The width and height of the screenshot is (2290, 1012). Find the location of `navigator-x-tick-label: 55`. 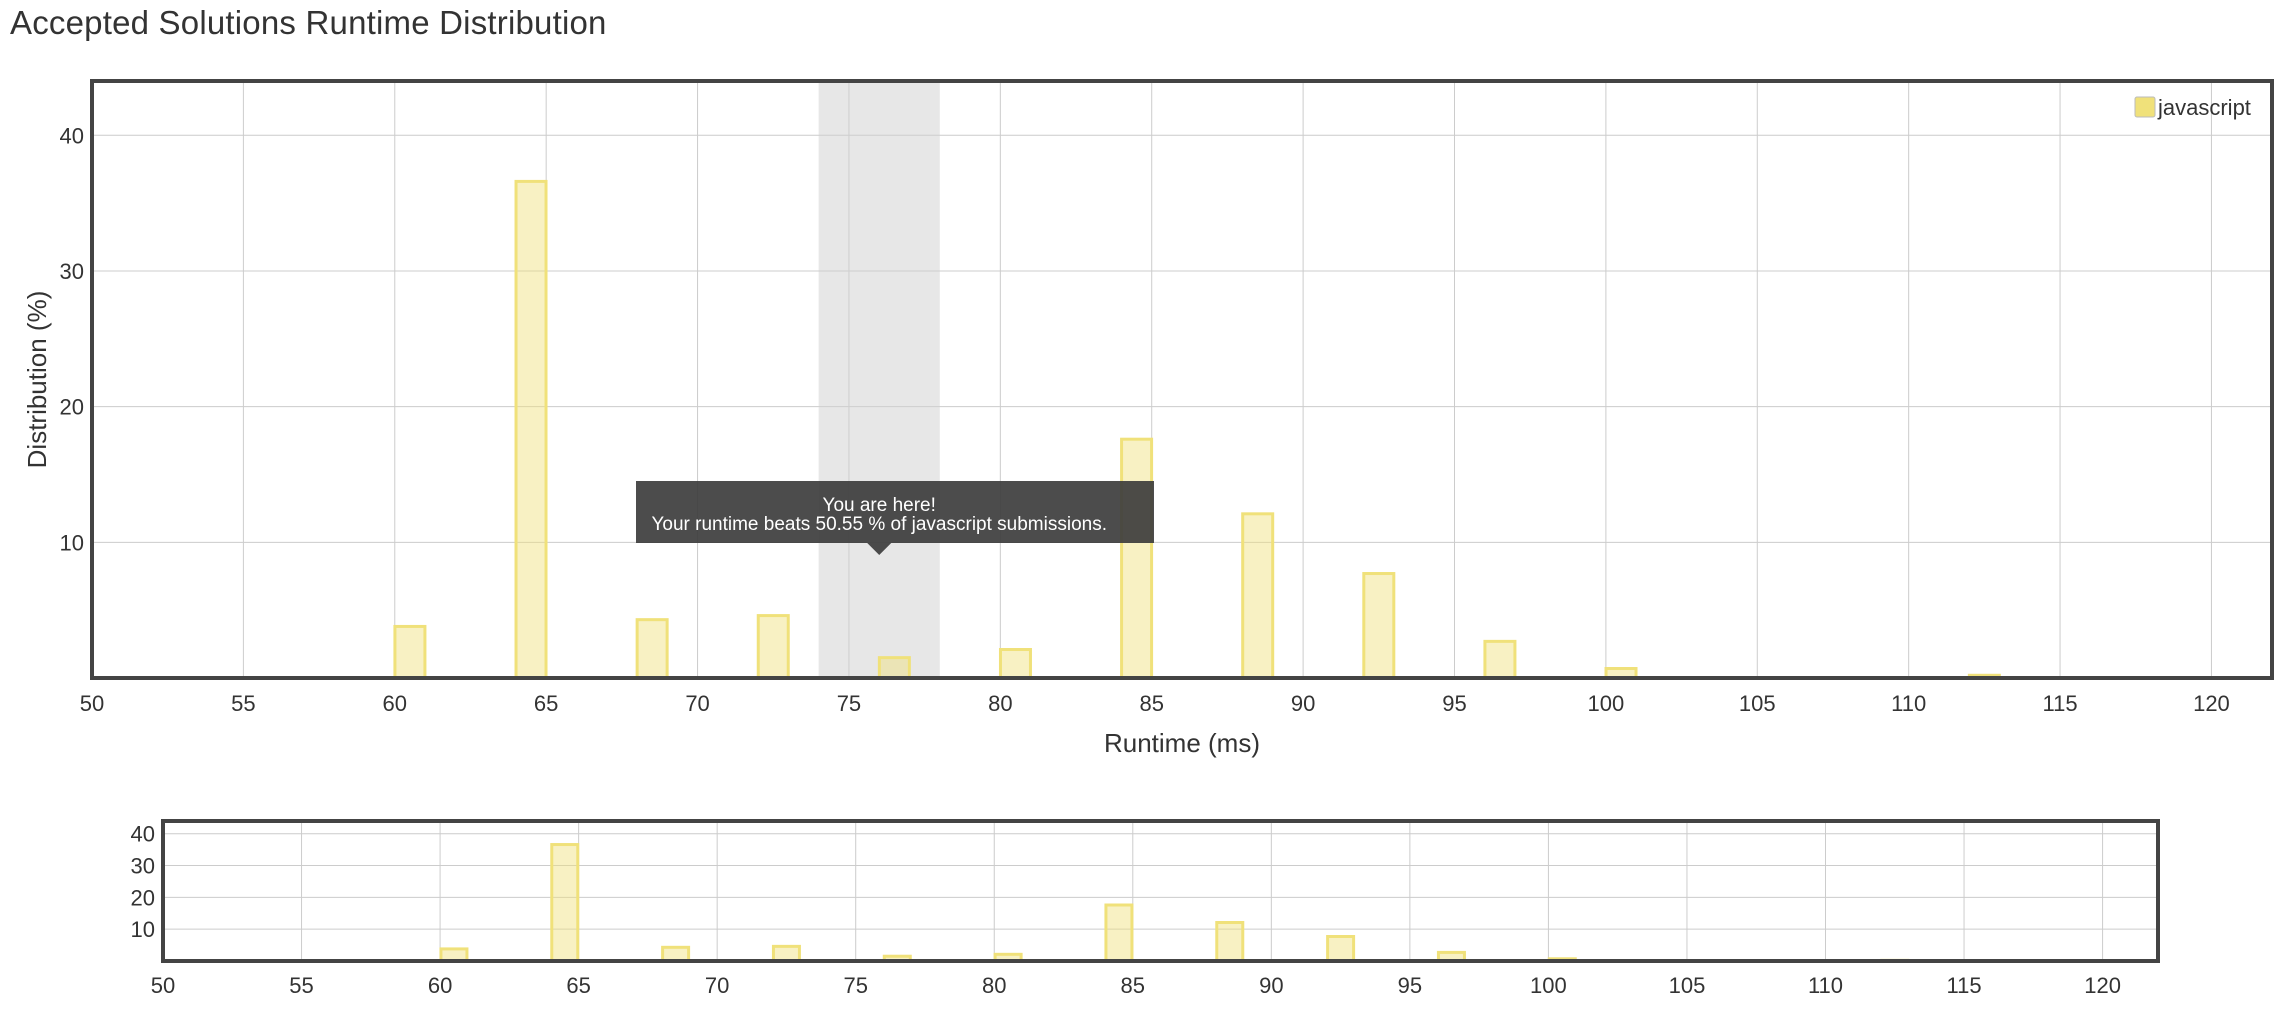

navigator-x-tick-label: 55 is located at coordinates (301, 985).